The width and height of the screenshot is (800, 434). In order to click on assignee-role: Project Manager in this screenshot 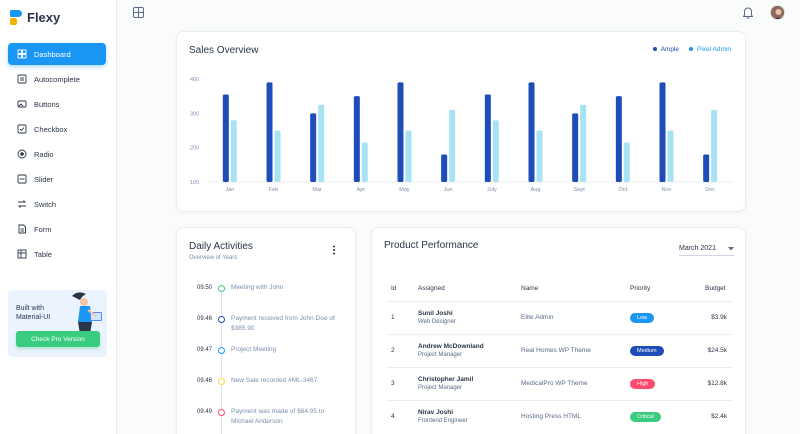, I will do `click(440, 355)`.